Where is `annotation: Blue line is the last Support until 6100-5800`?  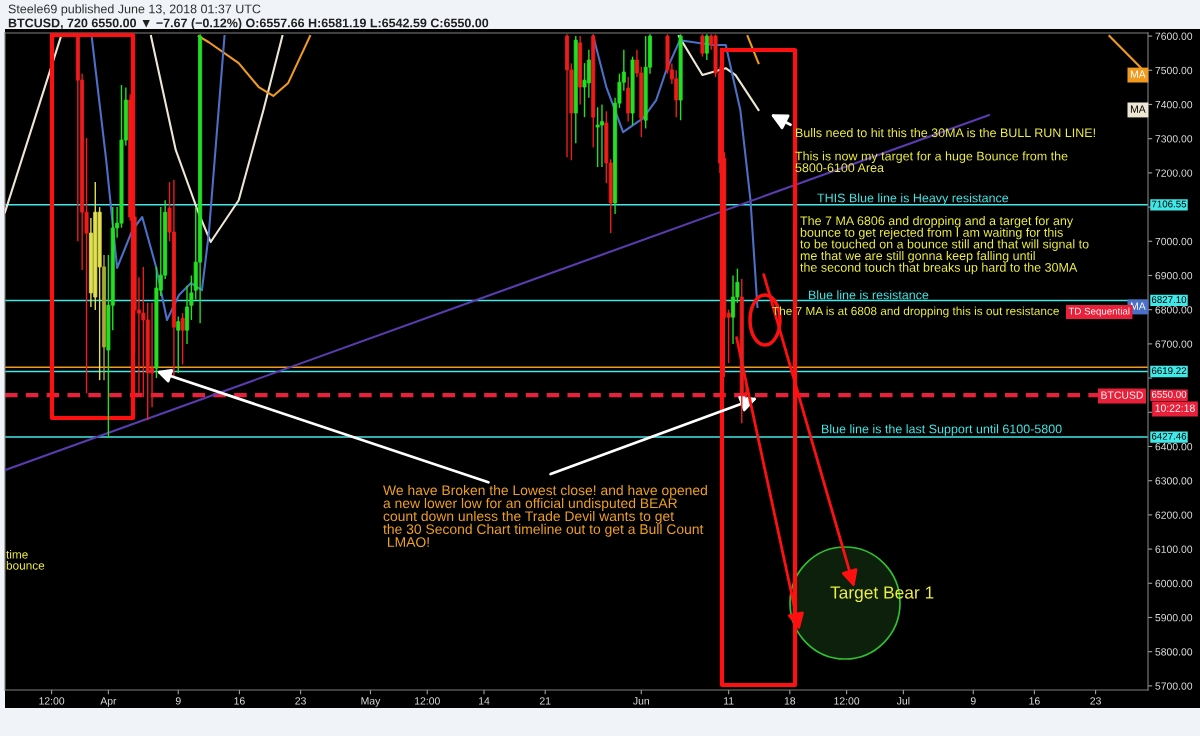 annotation: Blue line is the last Support until 6100-5800 is located at coordinates (942, 430).